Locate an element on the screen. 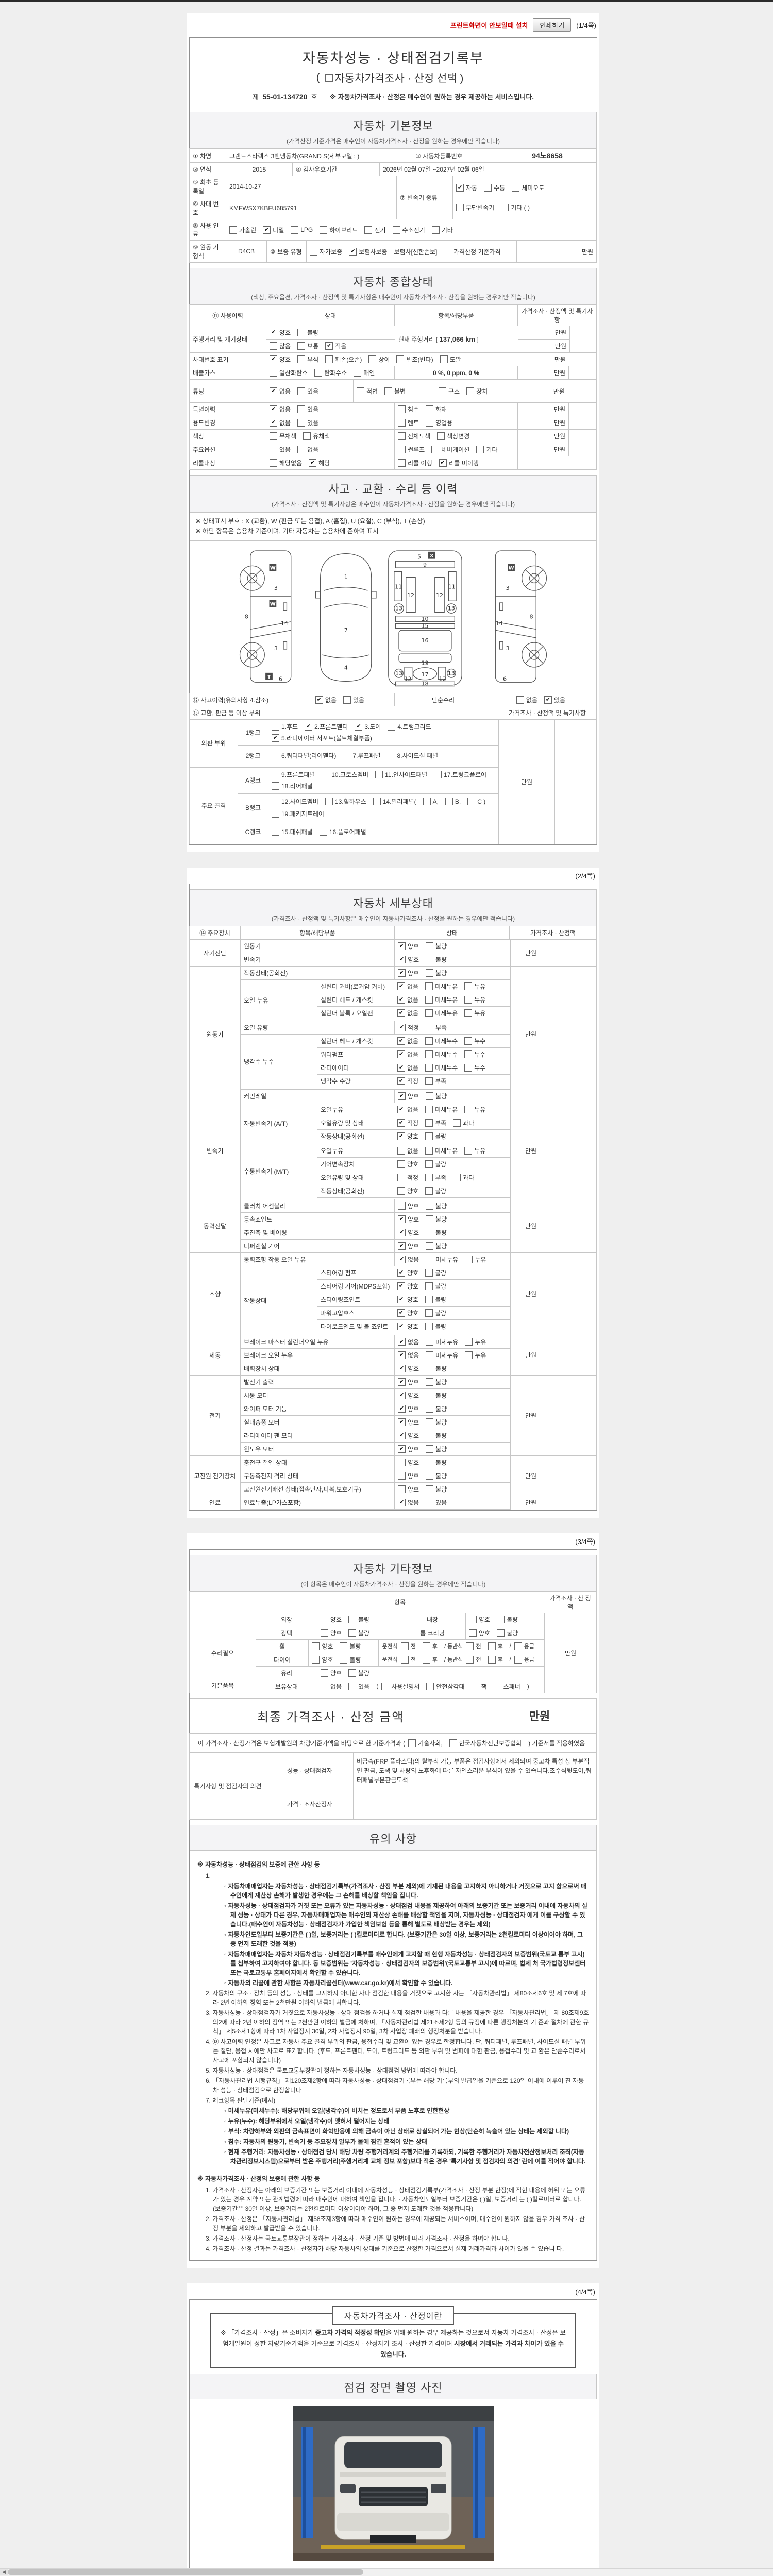 The height and width of the screenshot is (2576, 773). print-button: 인쇄하기 is located at coordinates (552, 25).